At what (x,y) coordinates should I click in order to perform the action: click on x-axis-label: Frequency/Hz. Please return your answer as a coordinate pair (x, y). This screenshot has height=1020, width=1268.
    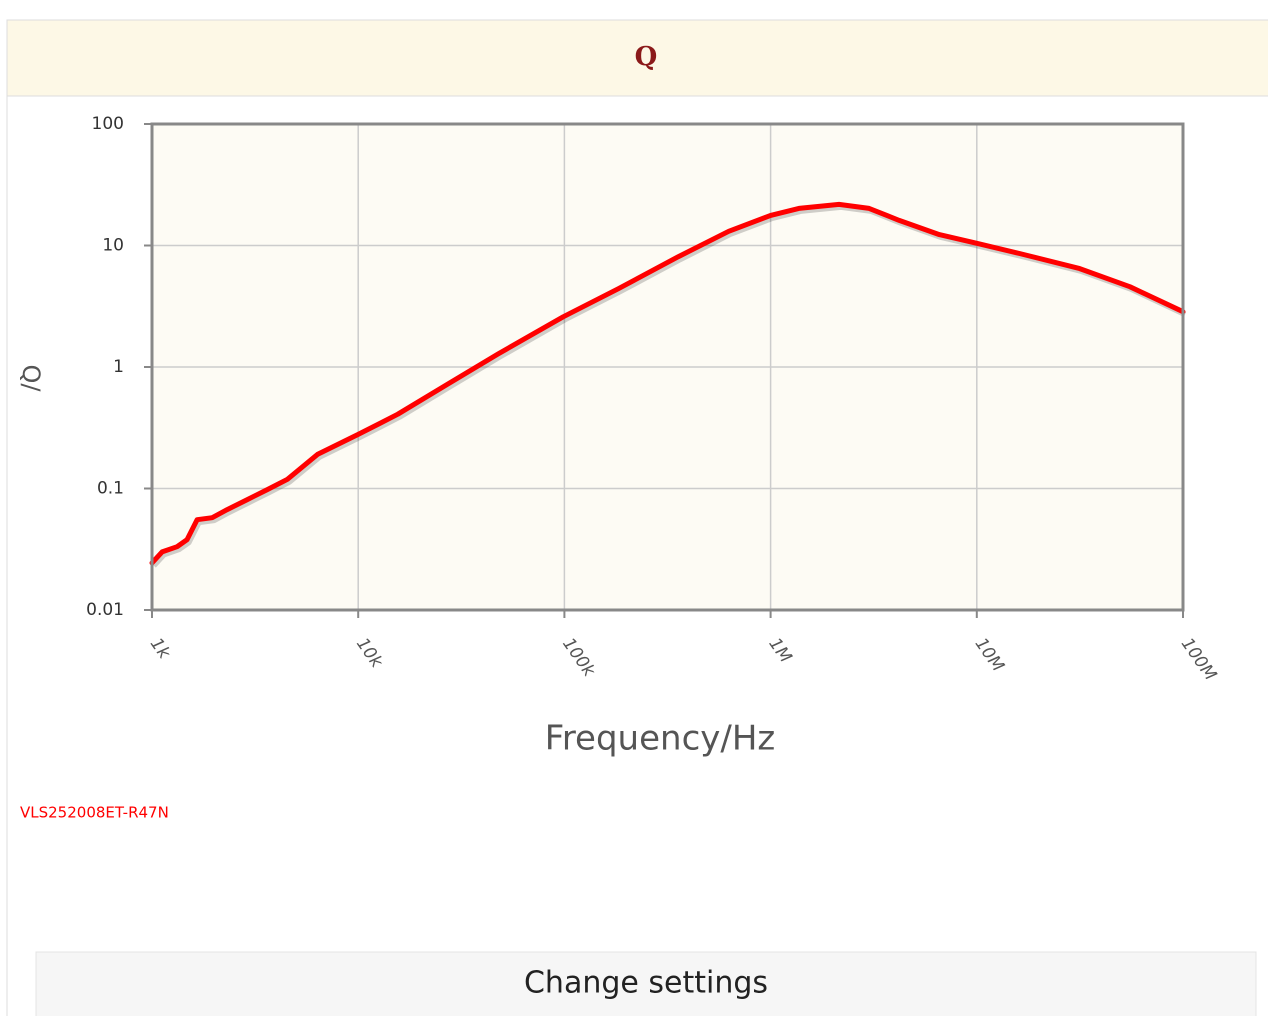
    Looking at the image, I should click on (660, 739).